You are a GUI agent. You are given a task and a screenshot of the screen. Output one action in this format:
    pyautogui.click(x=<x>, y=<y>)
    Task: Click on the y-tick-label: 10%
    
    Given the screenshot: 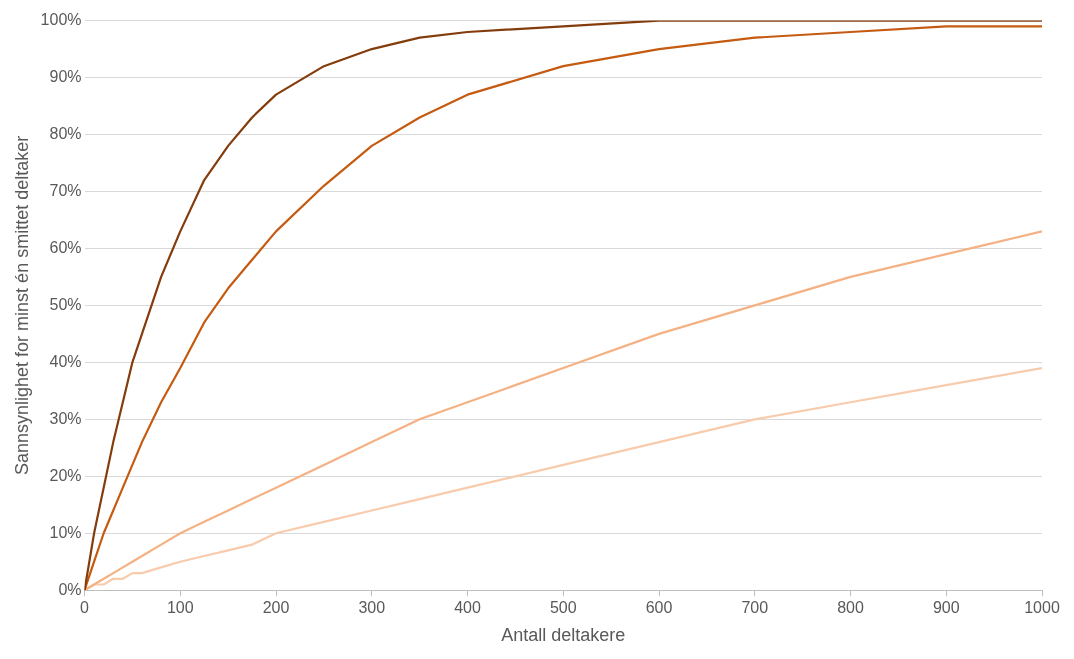 What is the action you would take?
    pyautogui.click(x=65, y=532)
    